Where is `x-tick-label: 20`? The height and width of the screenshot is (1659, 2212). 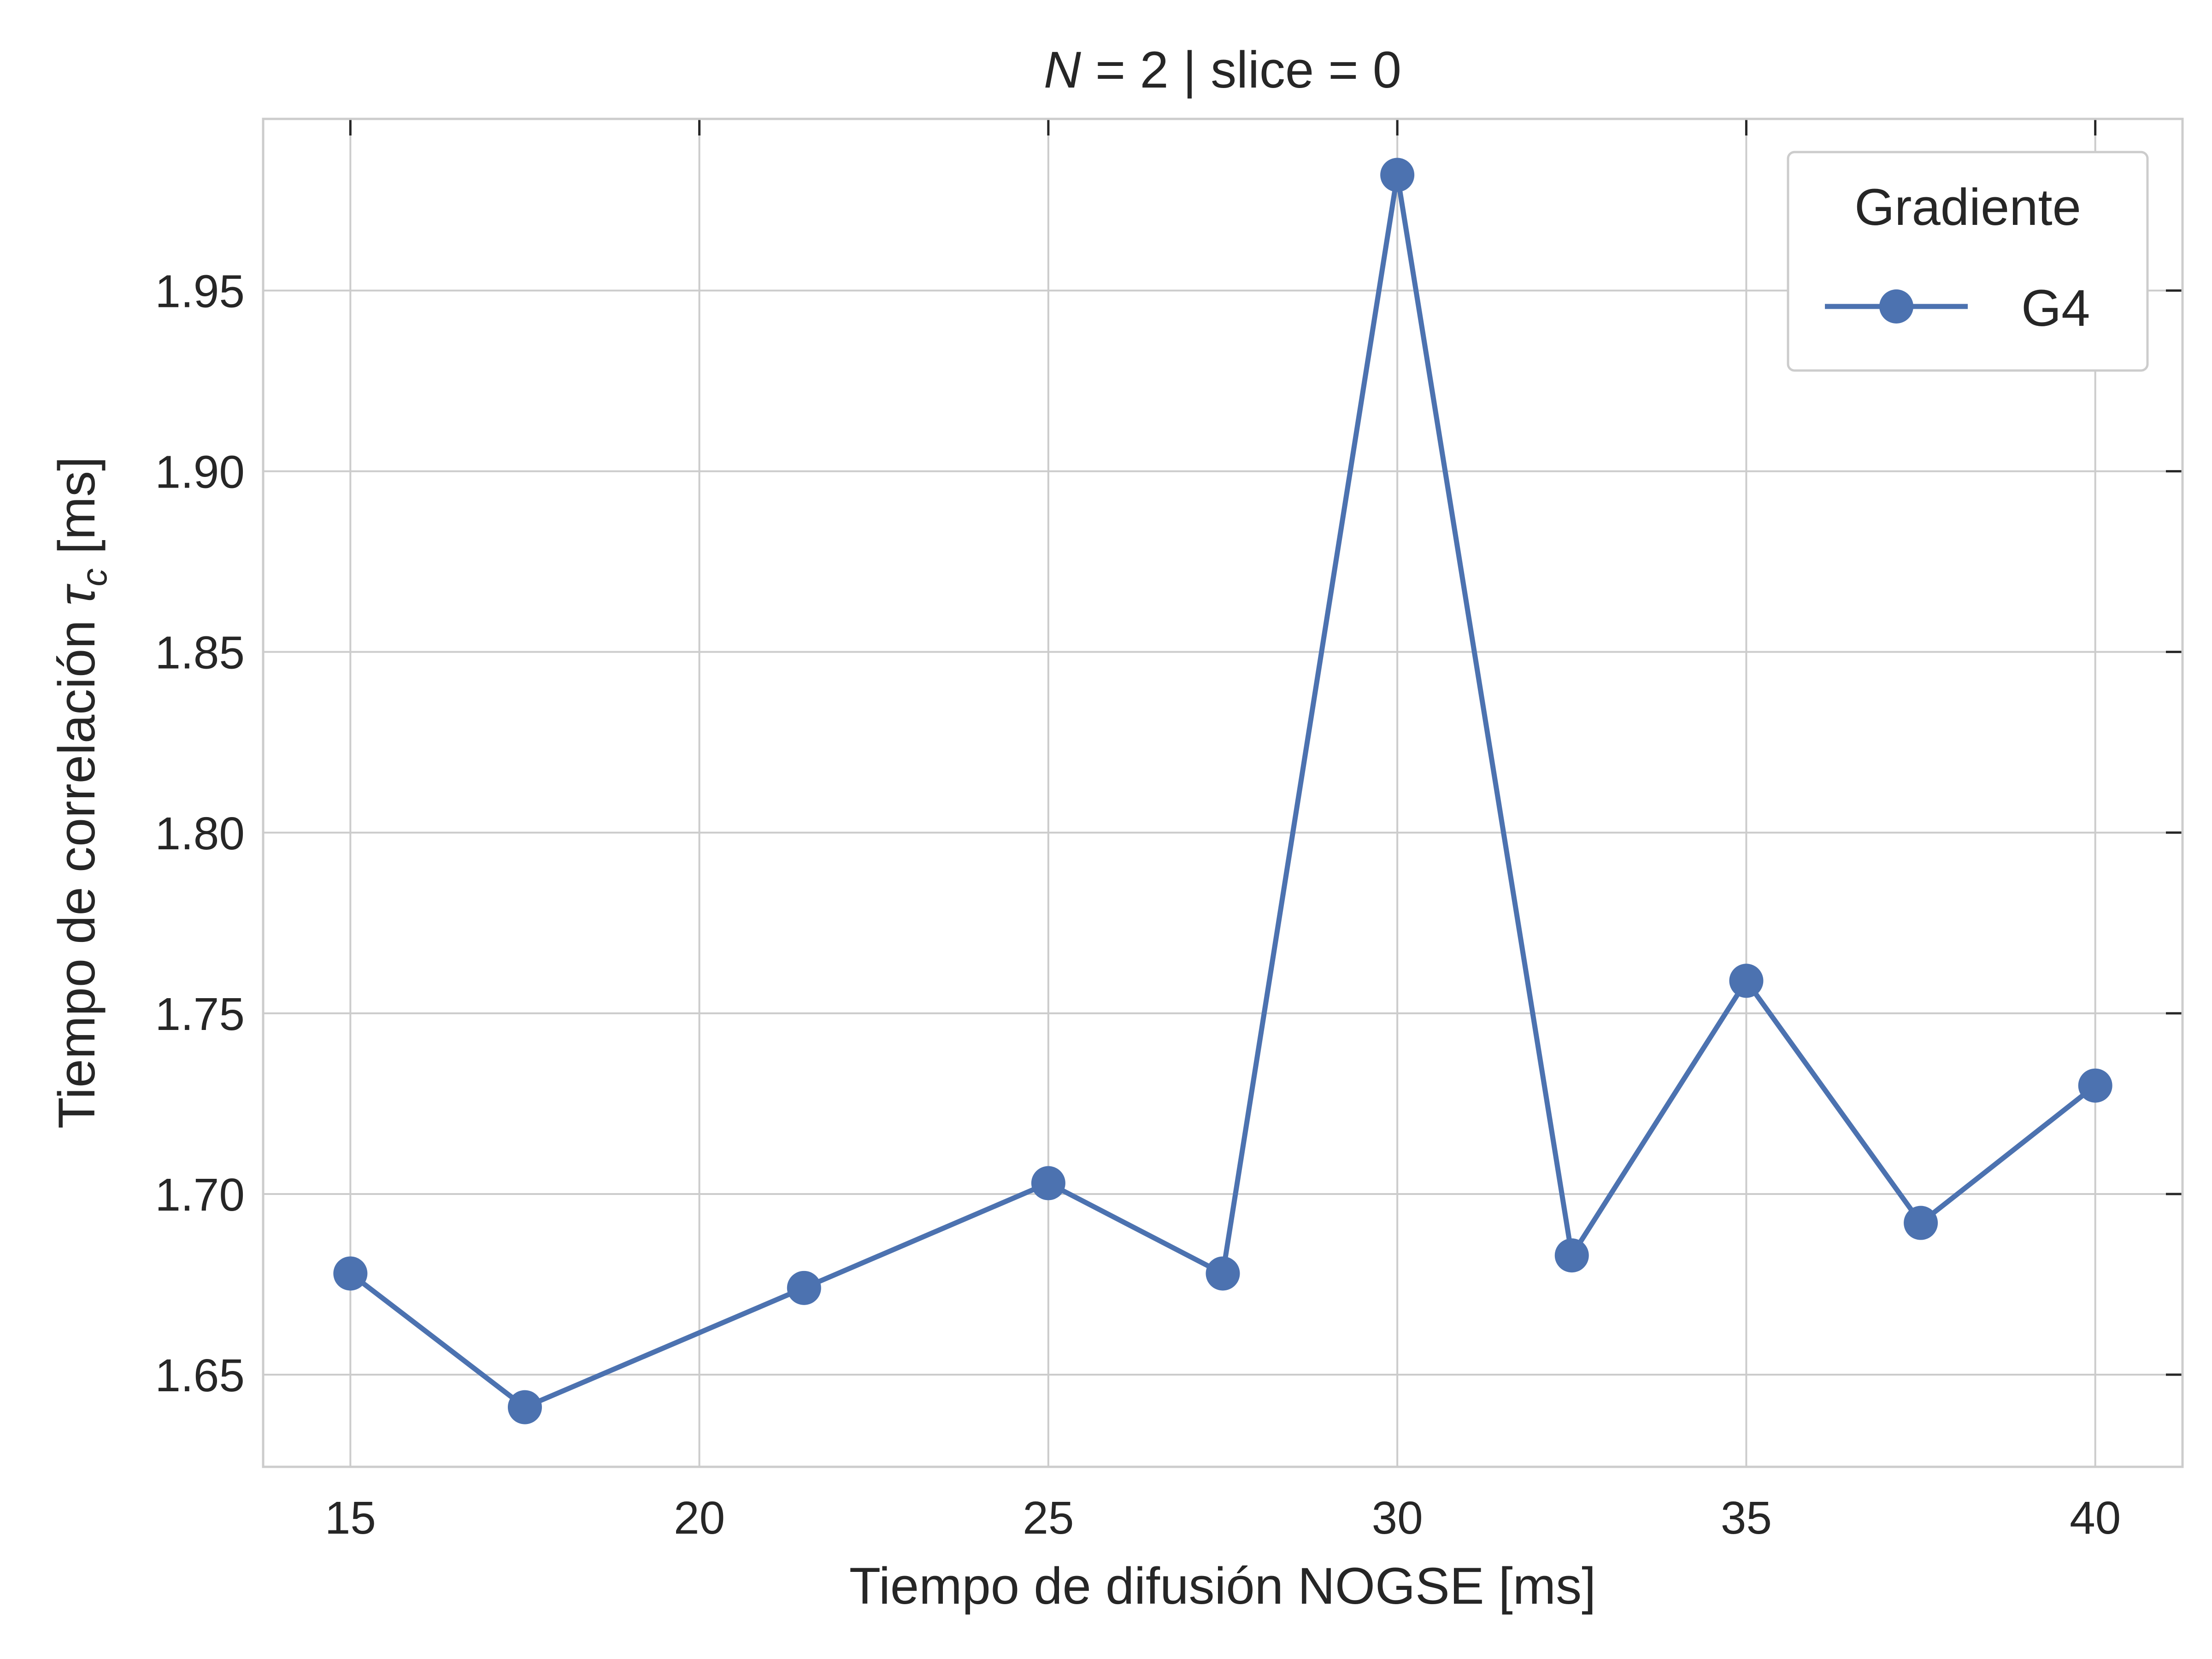 x-tick-label: 20 is located at coordinates (699, 1518).